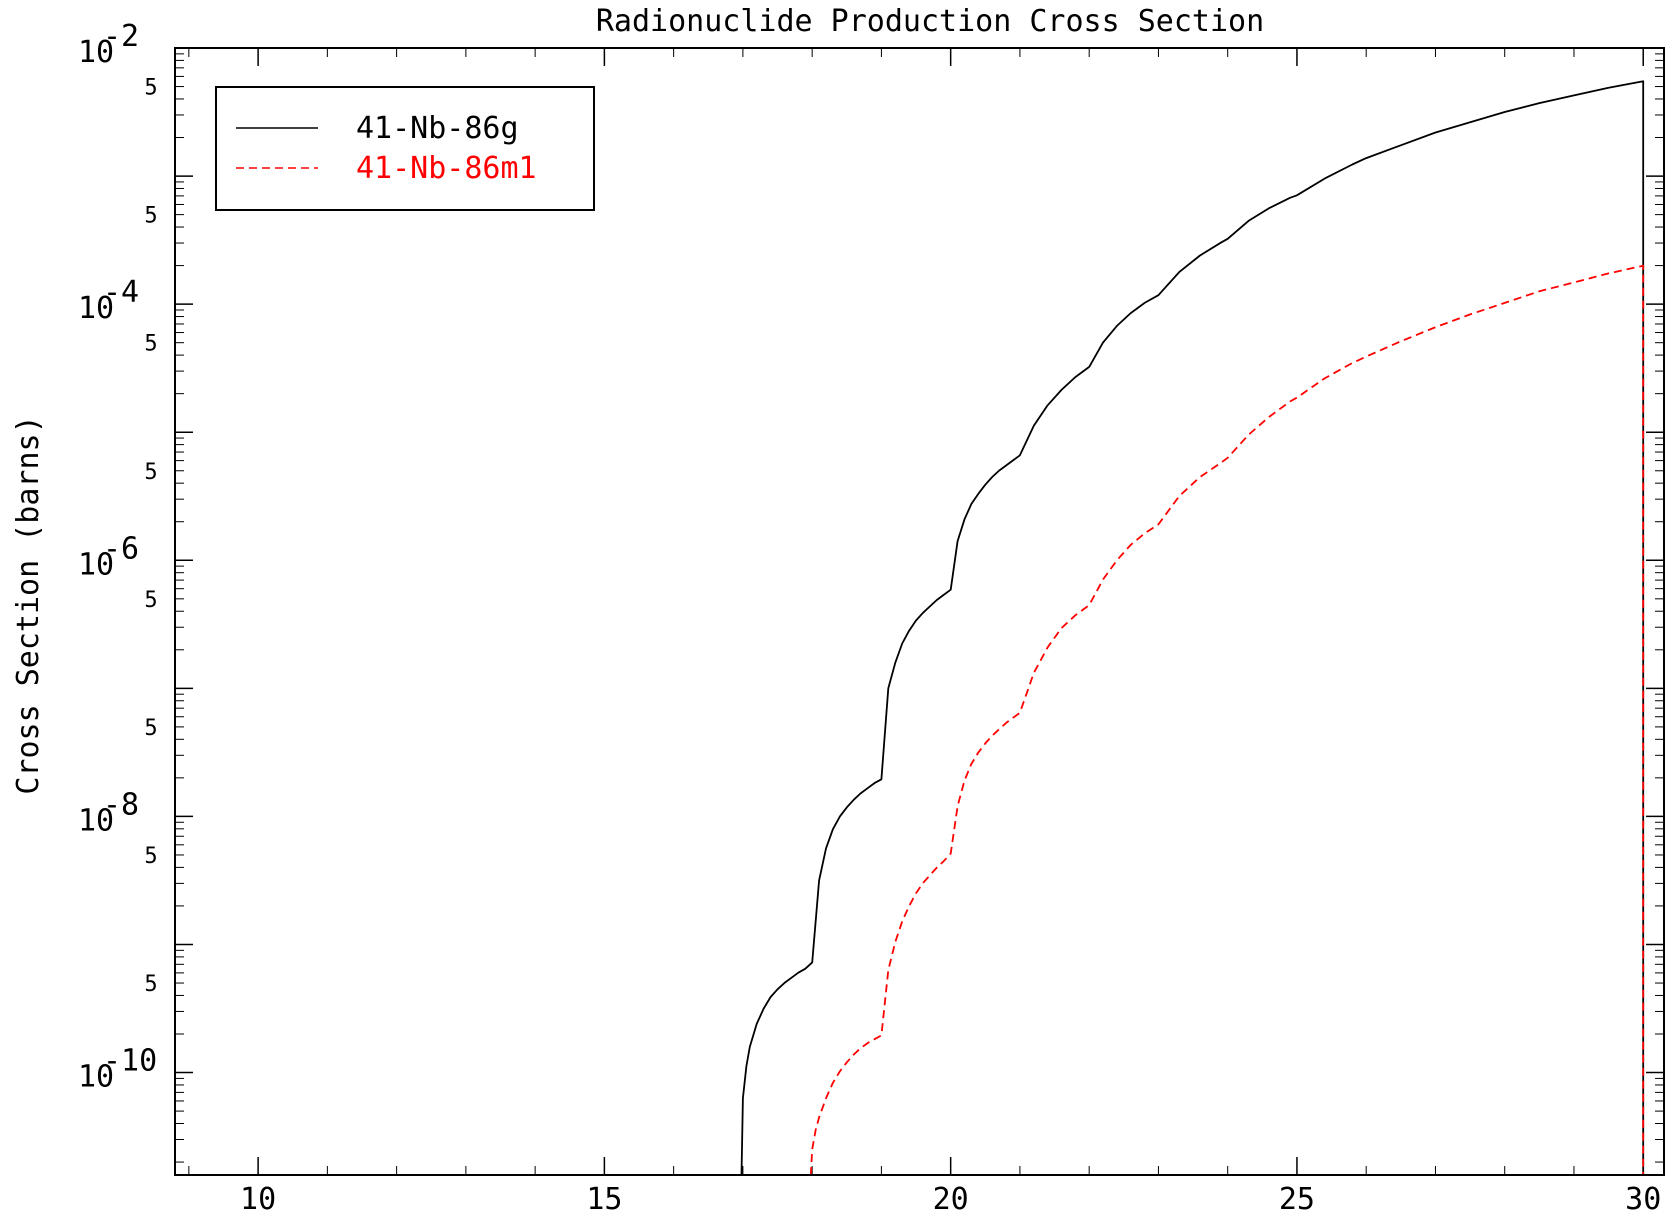 The image size is (1665, 1211). I want to click on x-tick-label: 20, so click(951, 1196).